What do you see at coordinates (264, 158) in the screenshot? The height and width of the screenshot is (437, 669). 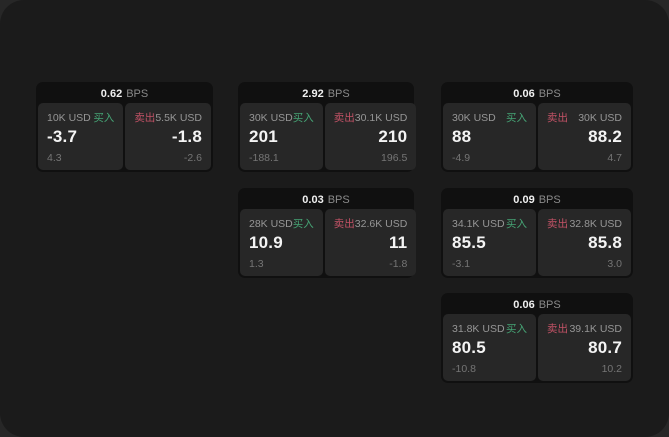 I see `buy-delta-value: -188.1` at bounding box center [264, 158].